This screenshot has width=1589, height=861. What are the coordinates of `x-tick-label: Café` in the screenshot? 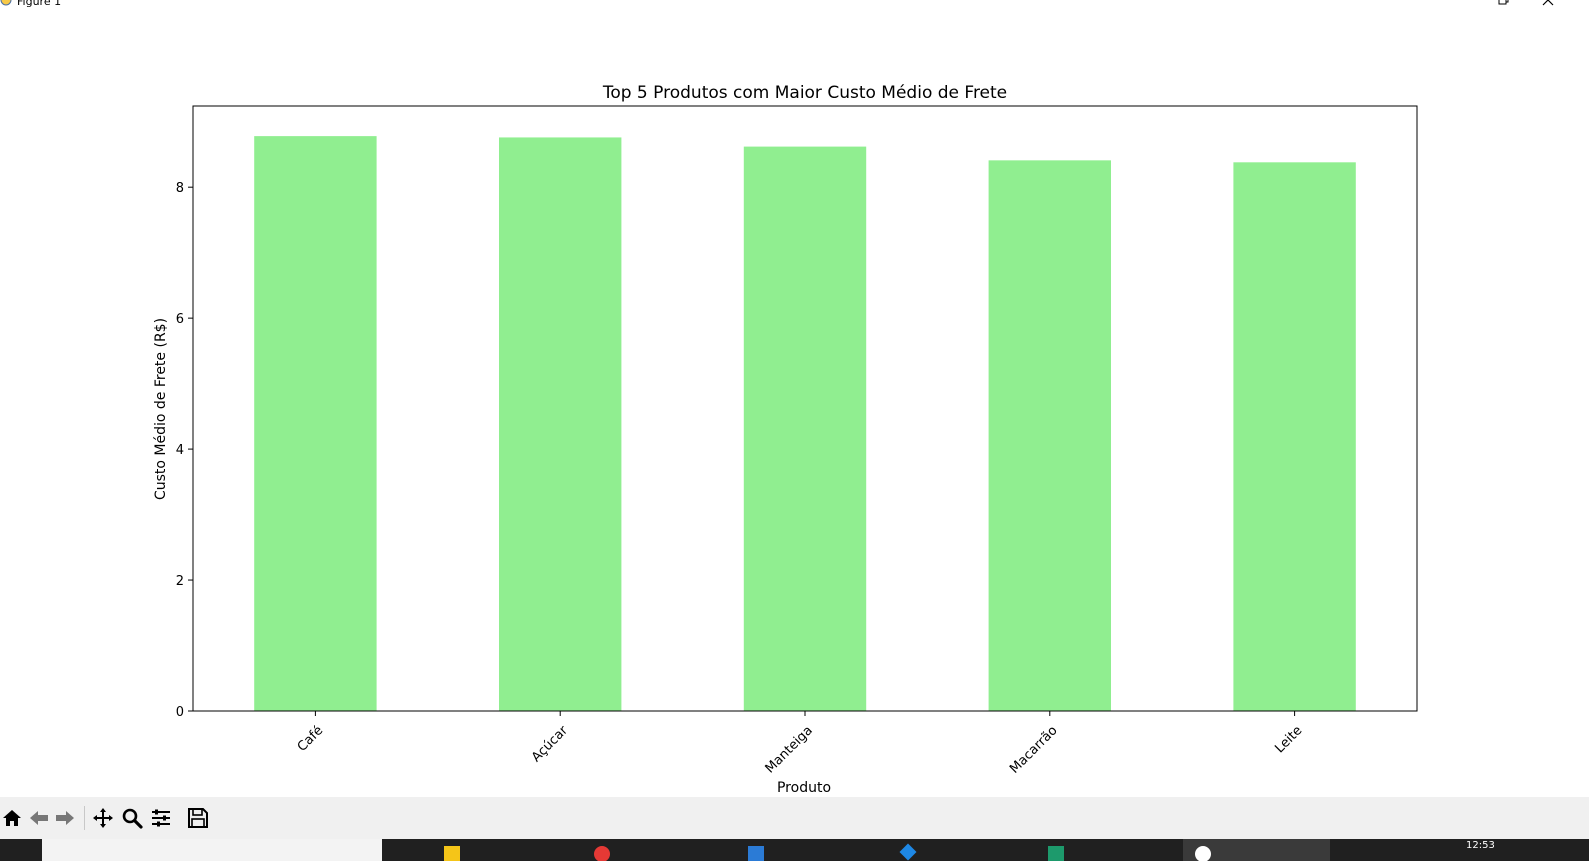 It's located at (311, 739).